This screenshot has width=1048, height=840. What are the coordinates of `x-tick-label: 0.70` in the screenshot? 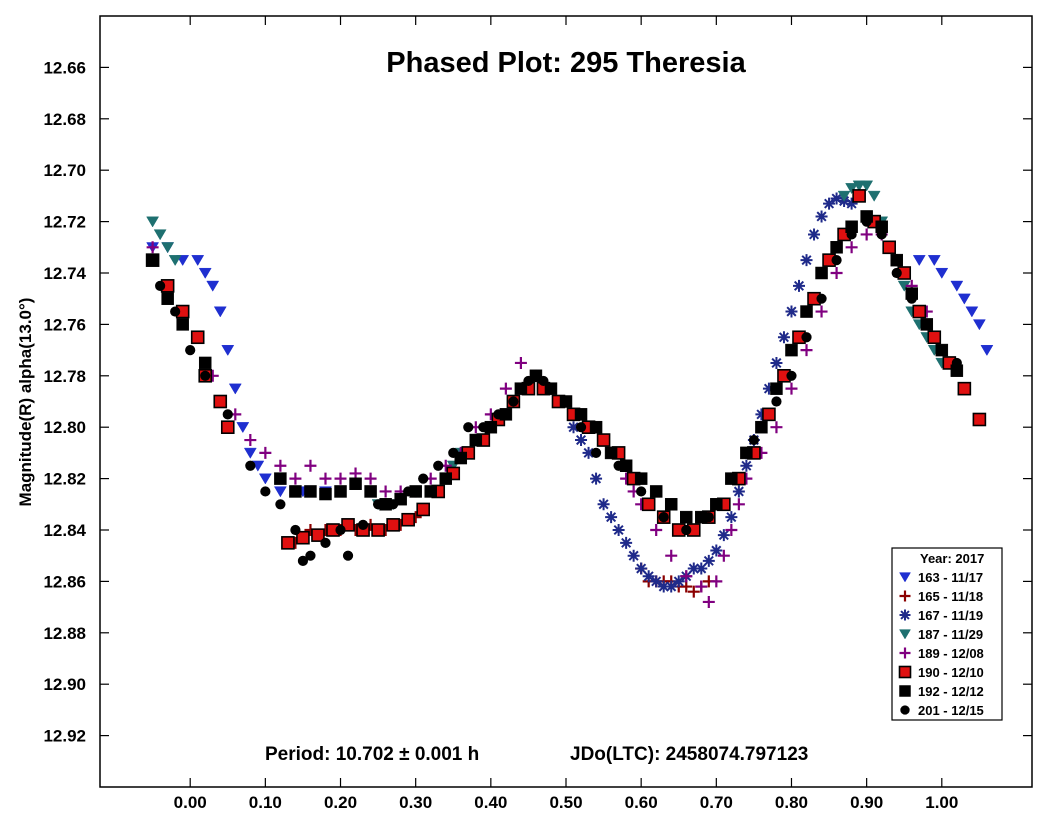 It's located at (716, 802).